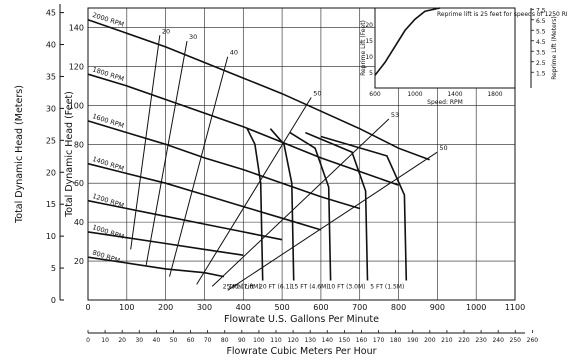  I want to click on m3h-tick-label: 50, so click(174, 340).